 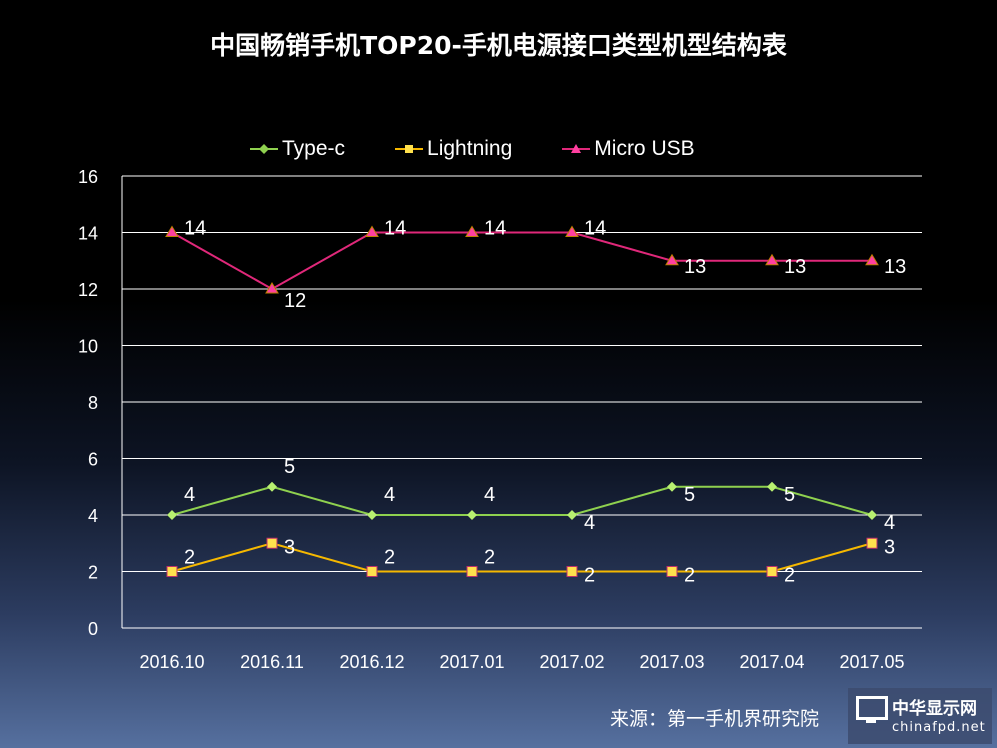 I want to click on y-tick-label: 2, so click(x=93, y=573).